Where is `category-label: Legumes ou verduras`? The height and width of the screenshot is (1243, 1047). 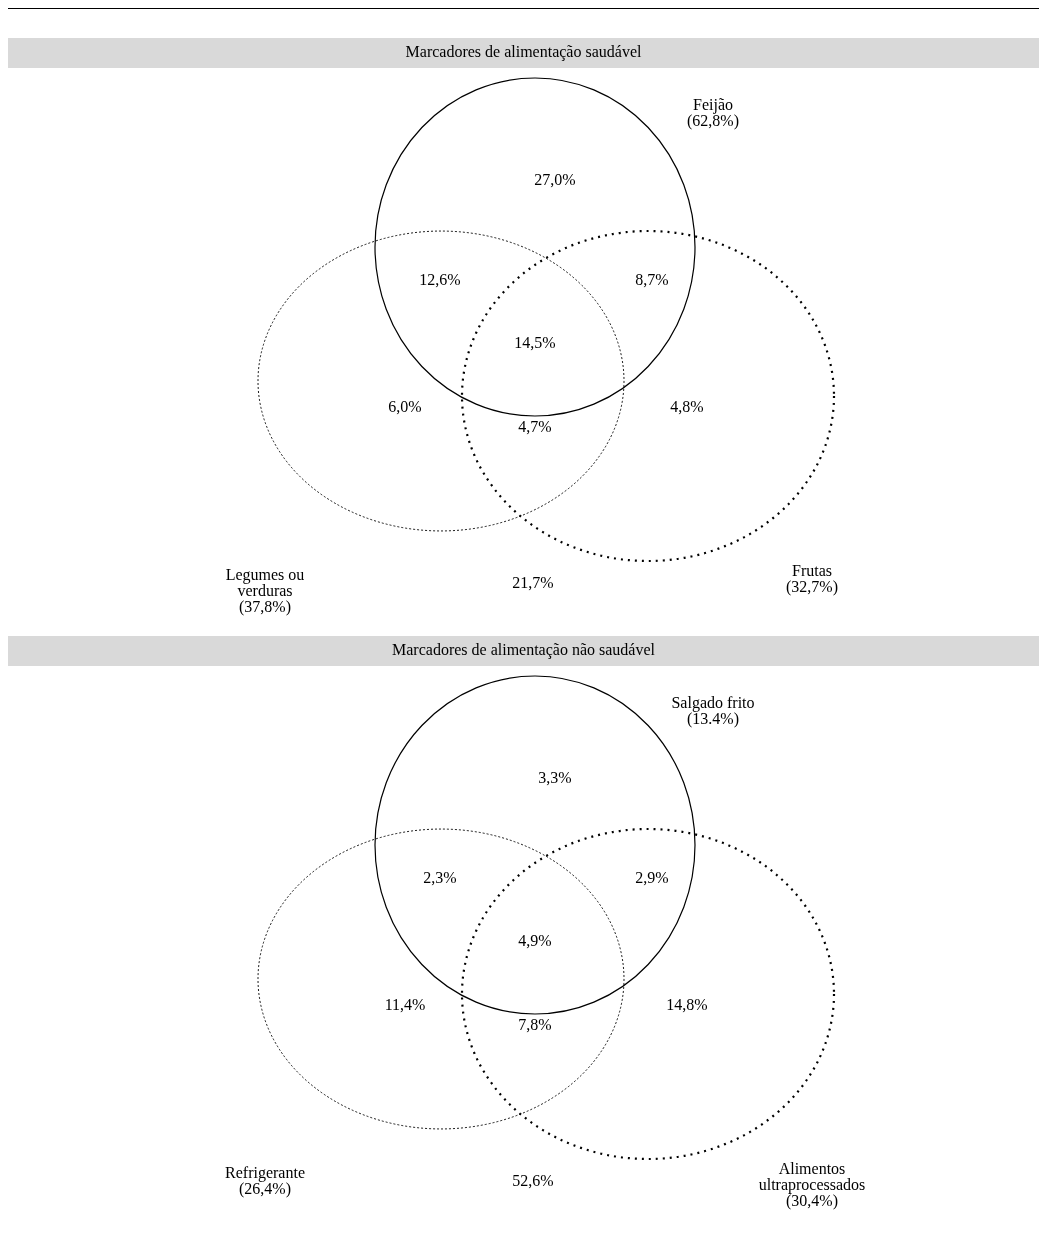
category-label: Legumes ou verduras is located at coordinates (265, 583).